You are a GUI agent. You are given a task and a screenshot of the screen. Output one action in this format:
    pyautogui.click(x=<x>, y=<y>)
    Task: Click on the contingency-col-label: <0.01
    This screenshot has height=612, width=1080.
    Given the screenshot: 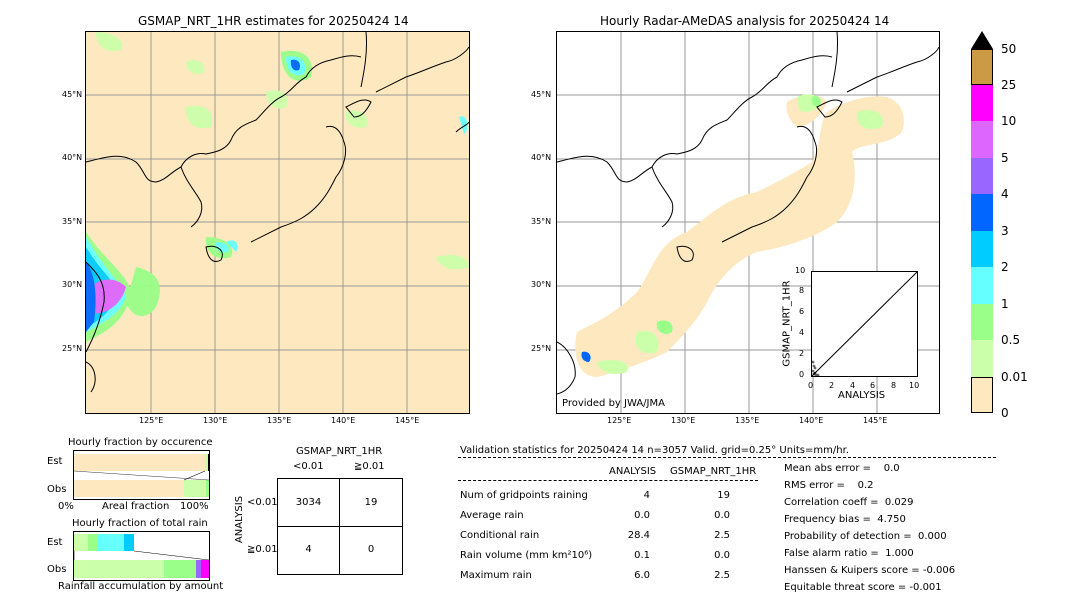 What is the action you would take?
    pyautogui.click(x=308, y=466)
    